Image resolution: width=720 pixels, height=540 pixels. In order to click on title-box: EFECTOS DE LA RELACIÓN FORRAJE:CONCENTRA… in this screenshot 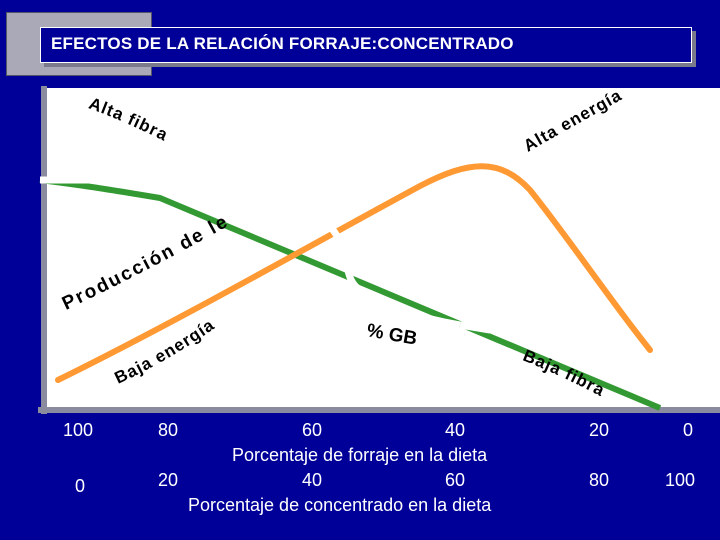, I will do `click(366, 45)`.